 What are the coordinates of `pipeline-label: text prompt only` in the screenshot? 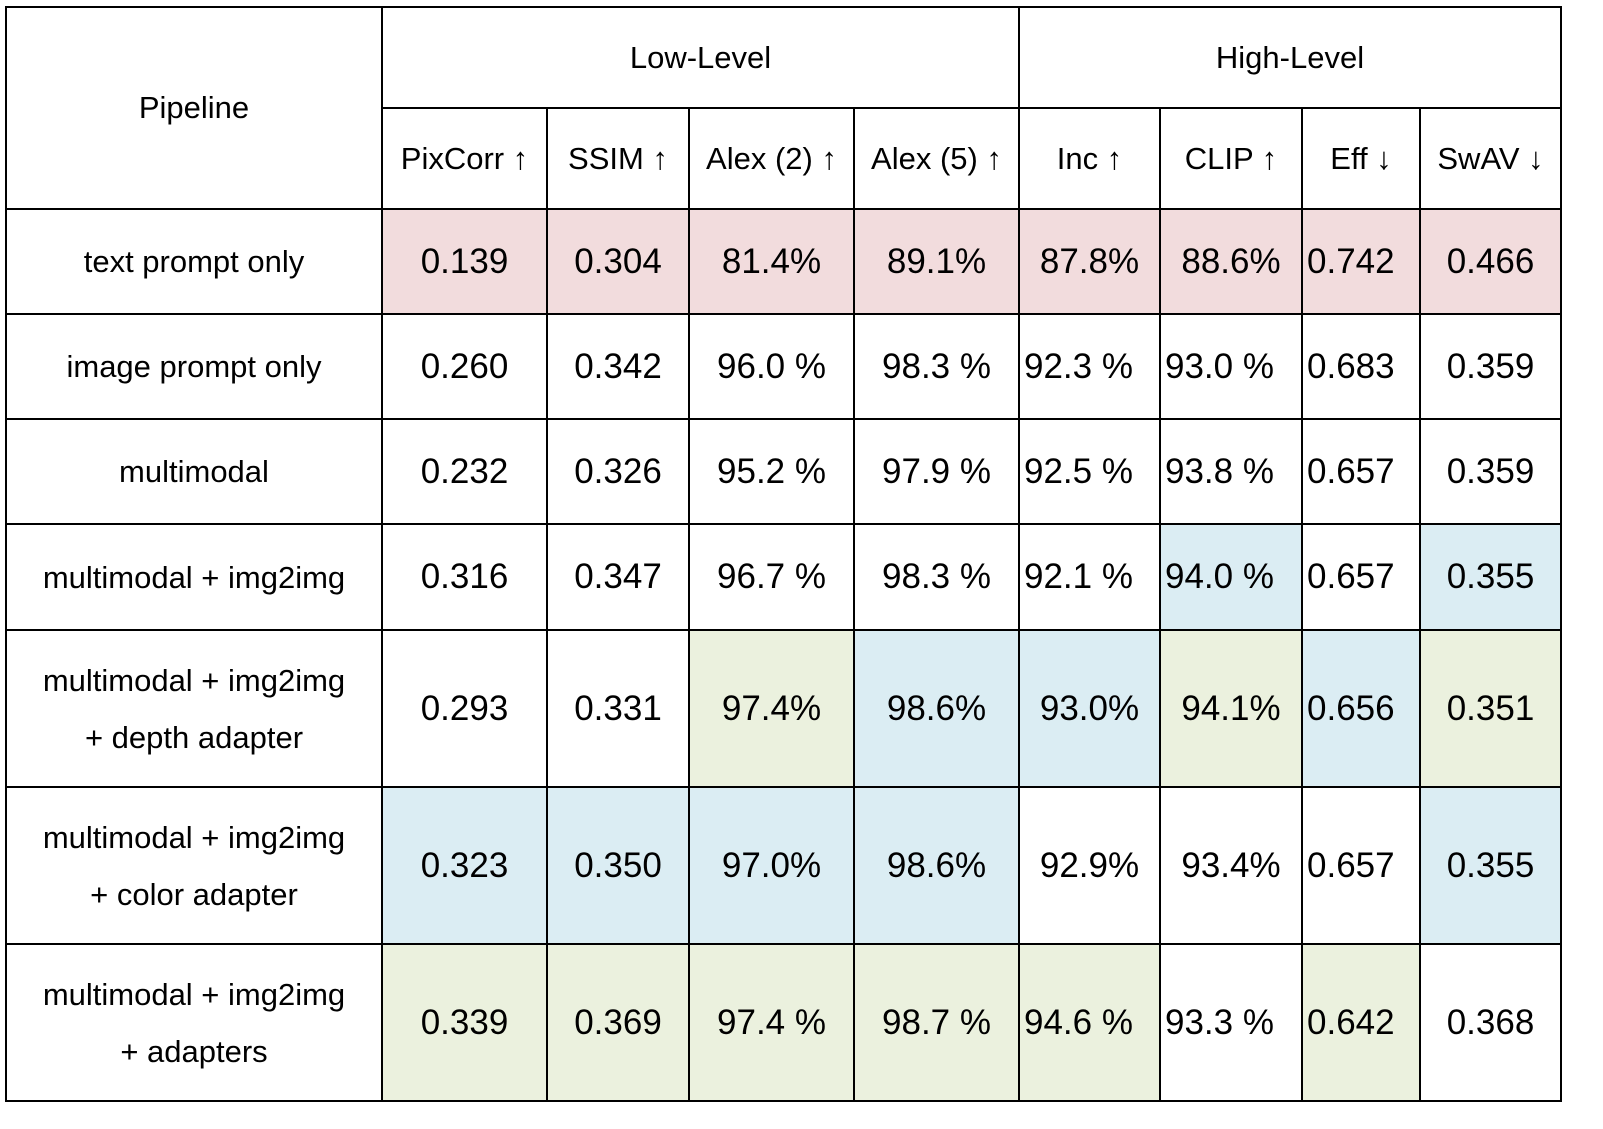 It's located at (194, 261).